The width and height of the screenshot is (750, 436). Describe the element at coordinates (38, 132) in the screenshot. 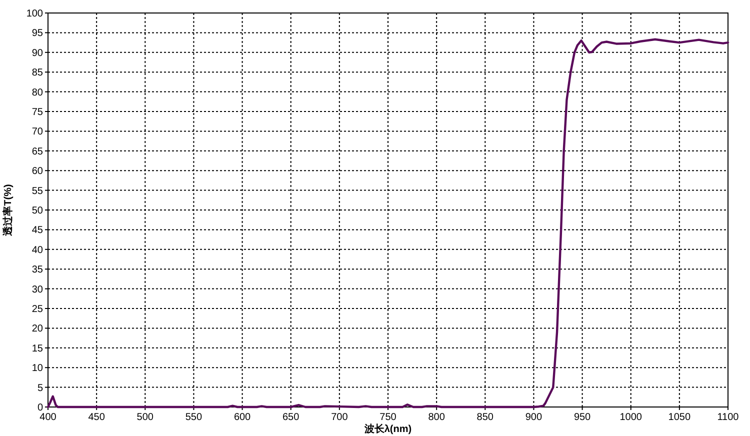

I see `y-tick-label: 70` at that location.